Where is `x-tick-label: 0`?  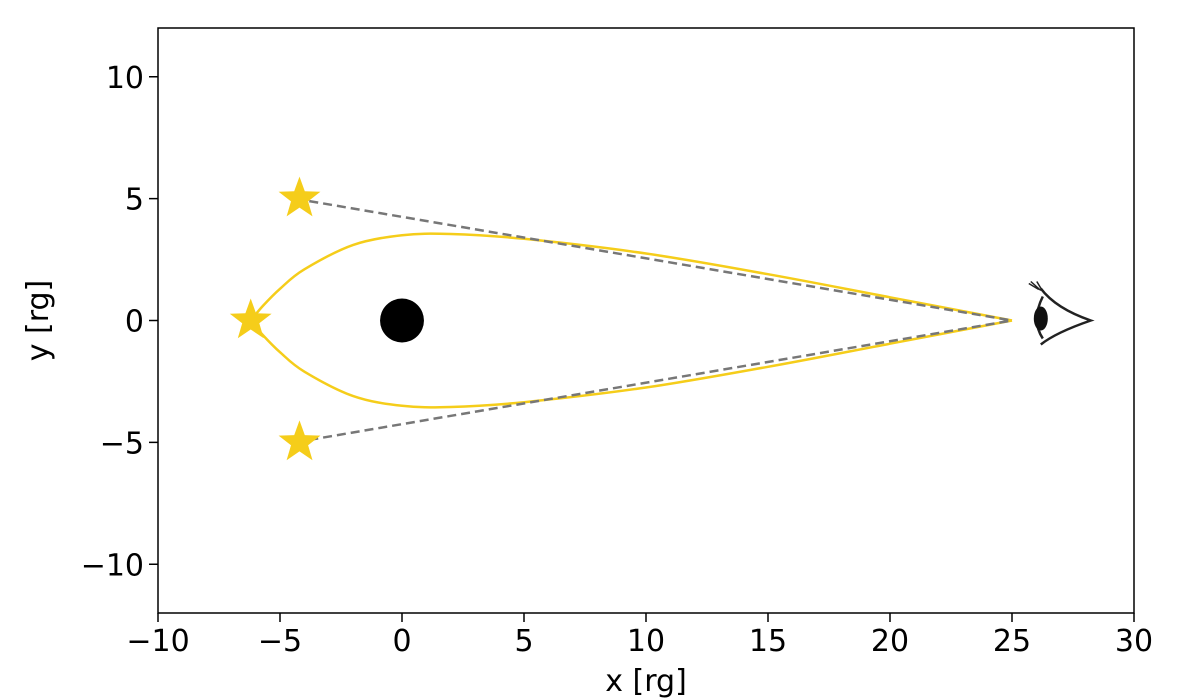 x-tick-label: 0 is located at coordinates (401, 641).